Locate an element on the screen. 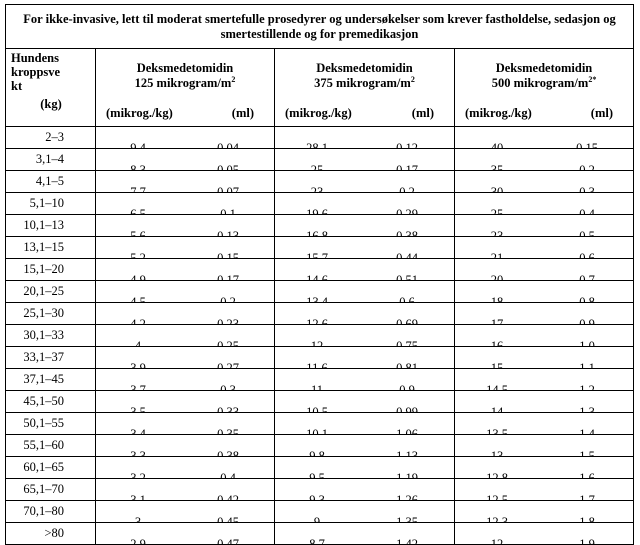  ml-value: 0,13 is located at coordinates (228, 232).